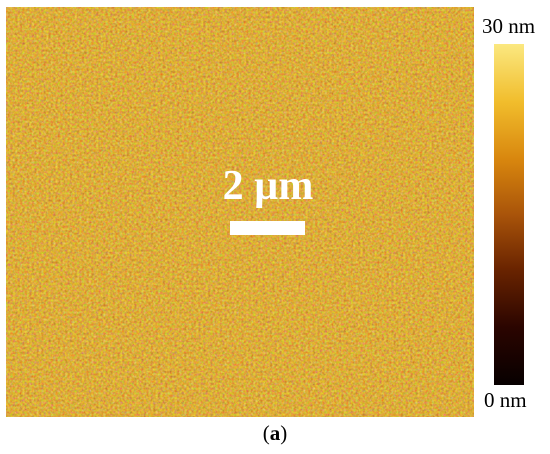 The image size is (550, 454). Describe the element at coordinates (505, 400) in the screenshot. I see `colorbar-min-label: 0 nm` at that location.